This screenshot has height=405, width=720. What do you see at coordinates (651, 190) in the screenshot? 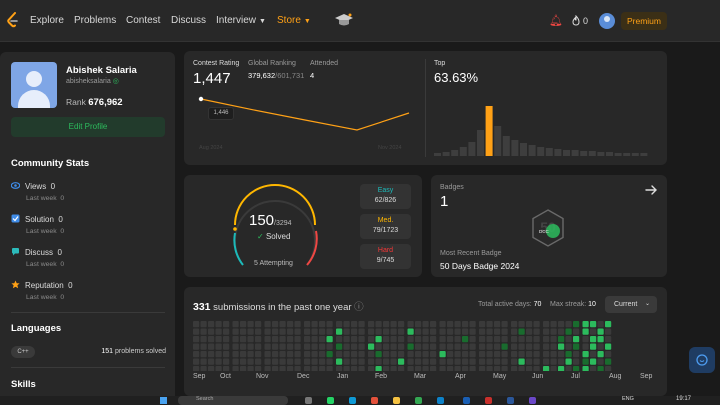
I see `arrow-right-icon` at bounding box center [651, 190].